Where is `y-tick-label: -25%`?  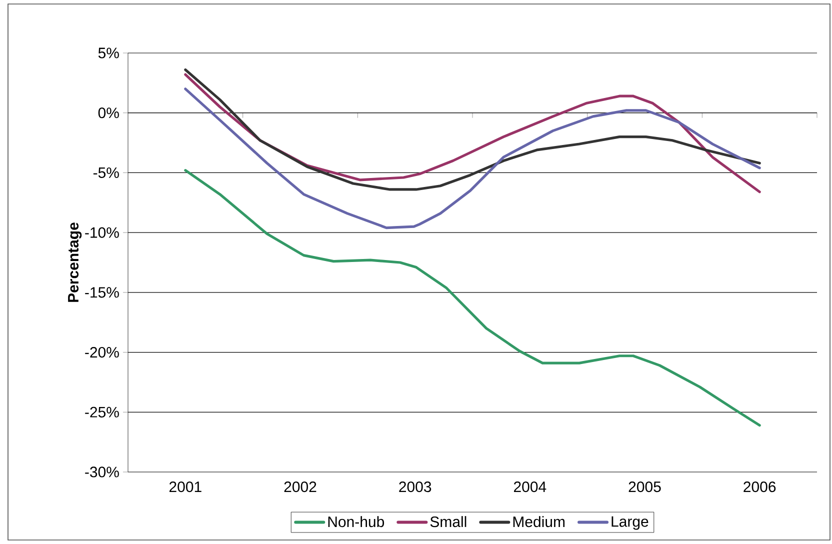 y-tick-label: -25% is located at coordinates (102, 412).